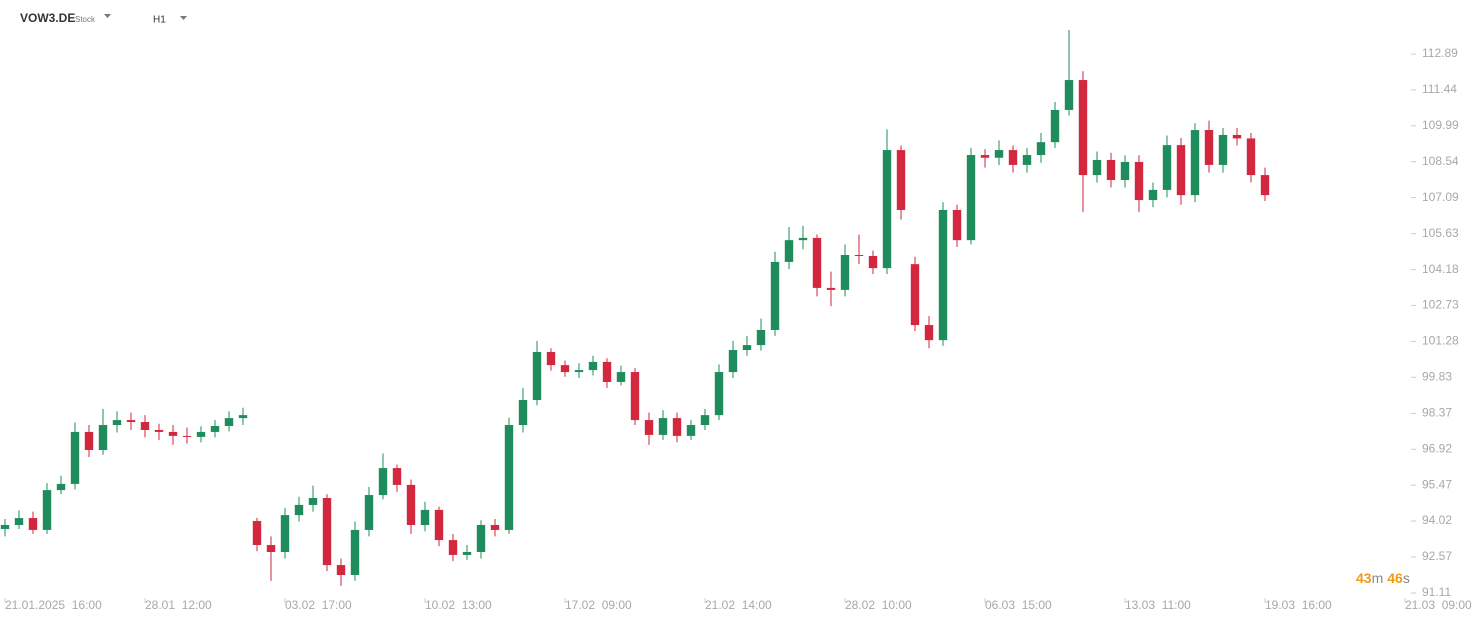 This screenshot has height=623, width=1482. What do you see at coordinates (183, 18) in the screenshot?
I see `timeframe-dropdown` at bounding box center [183, 18].